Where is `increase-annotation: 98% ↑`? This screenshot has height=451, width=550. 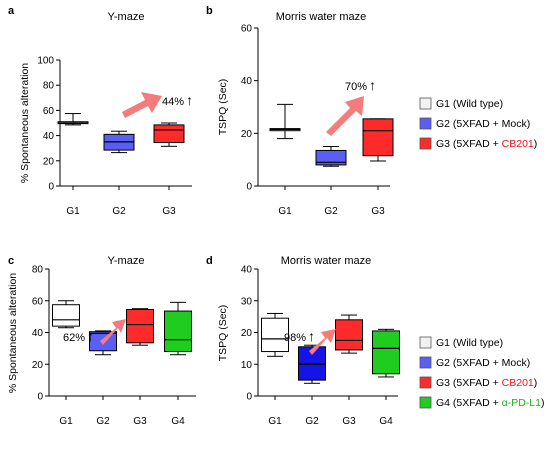
increase-annotation: 98% ↑ is located at coordinates (299, 336).